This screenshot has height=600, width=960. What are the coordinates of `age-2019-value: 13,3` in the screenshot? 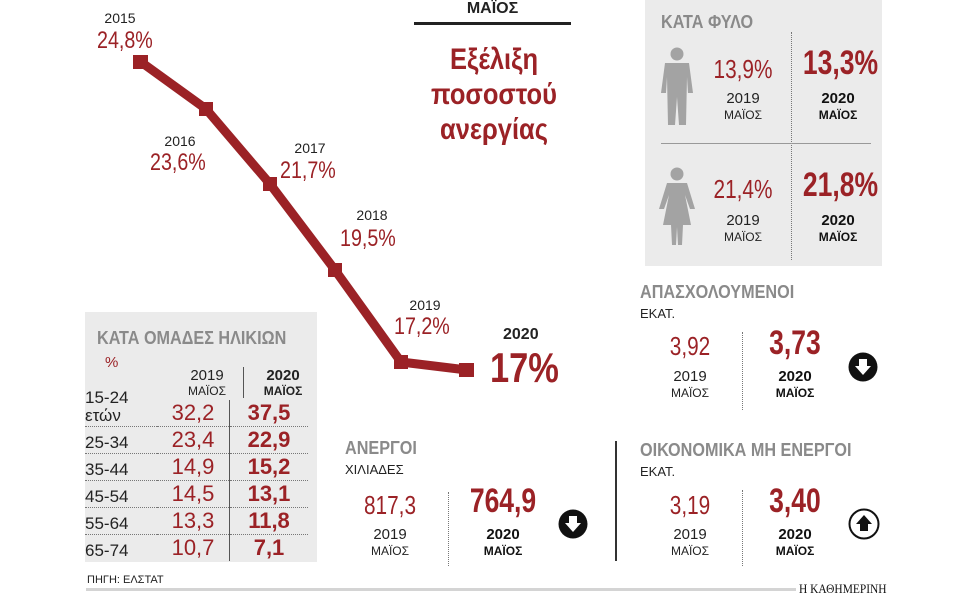 It's located at (193, 521).